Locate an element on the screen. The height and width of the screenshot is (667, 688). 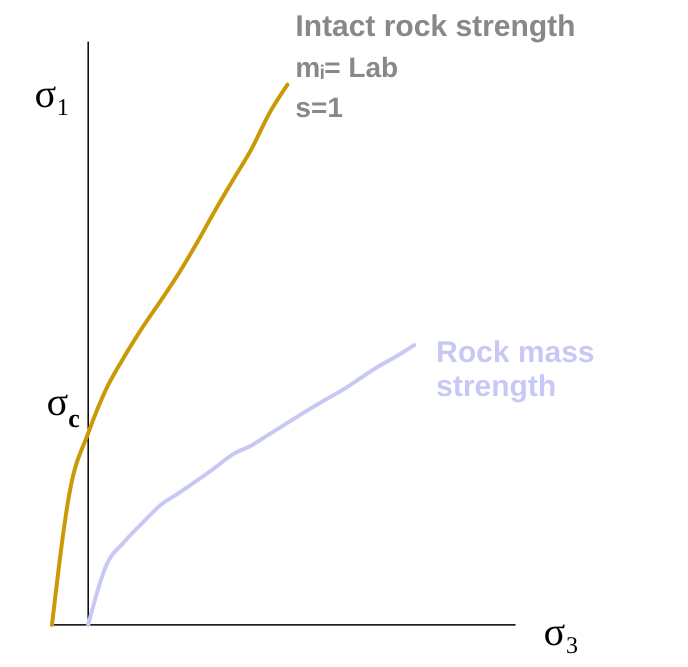
series-label: Intact rock strength is located at coordinates (435, 26).